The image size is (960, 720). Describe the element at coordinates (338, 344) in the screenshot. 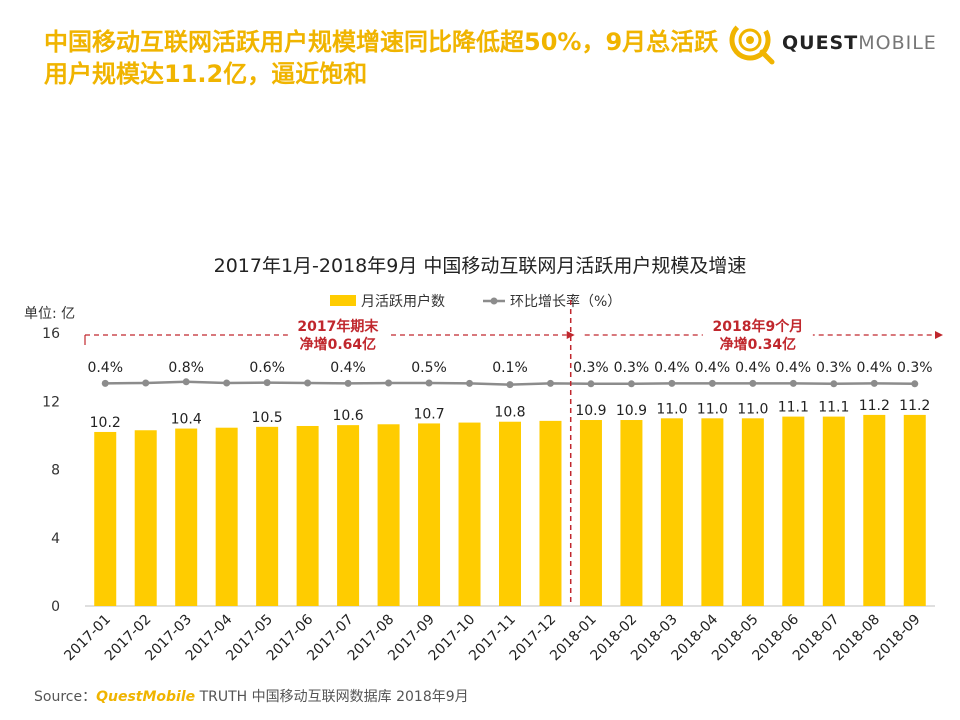

I see `annotation-label: 净增0.64亿` at that location.